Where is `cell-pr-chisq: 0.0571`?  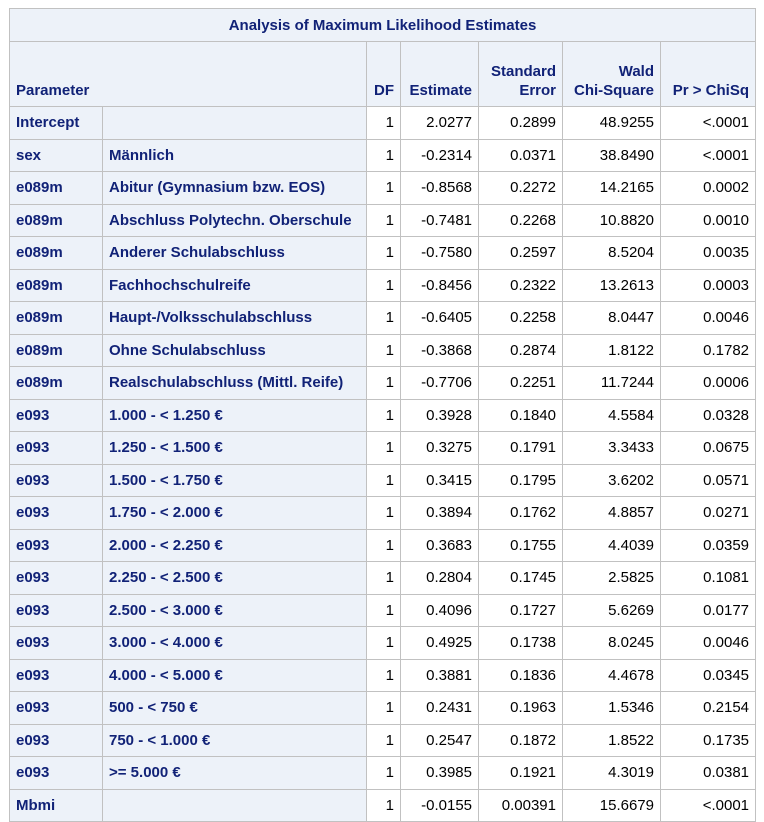 cell-pr-chisq: 0.0571 is located at coordinates (708, 480).